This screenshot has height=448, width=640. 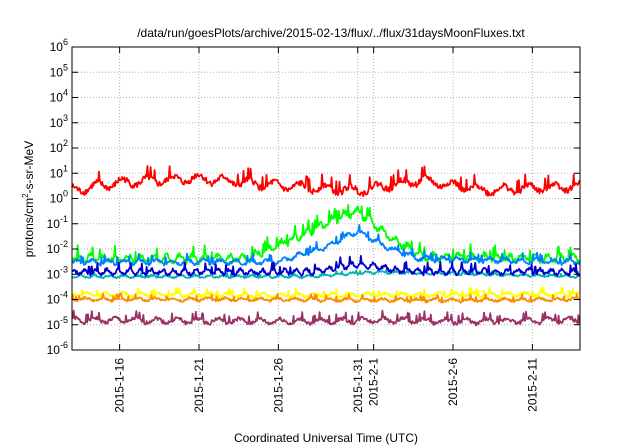 I want to click on y-tick-label: 10⁰, so click(x=59, y=197).